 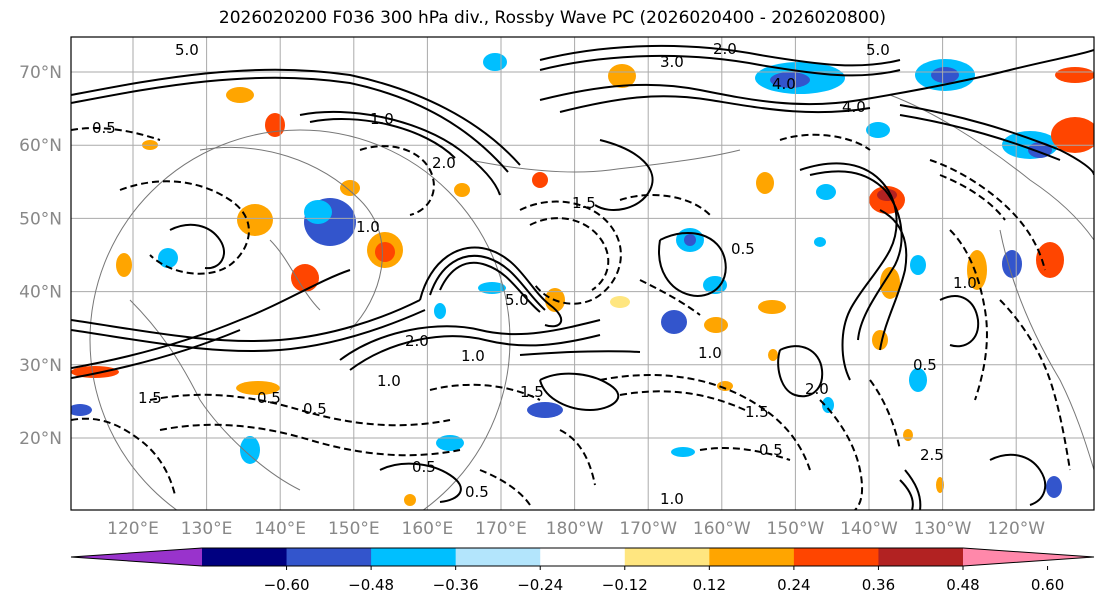 I want to click on longitude-label: 130°W, so click(x=943, y=529).